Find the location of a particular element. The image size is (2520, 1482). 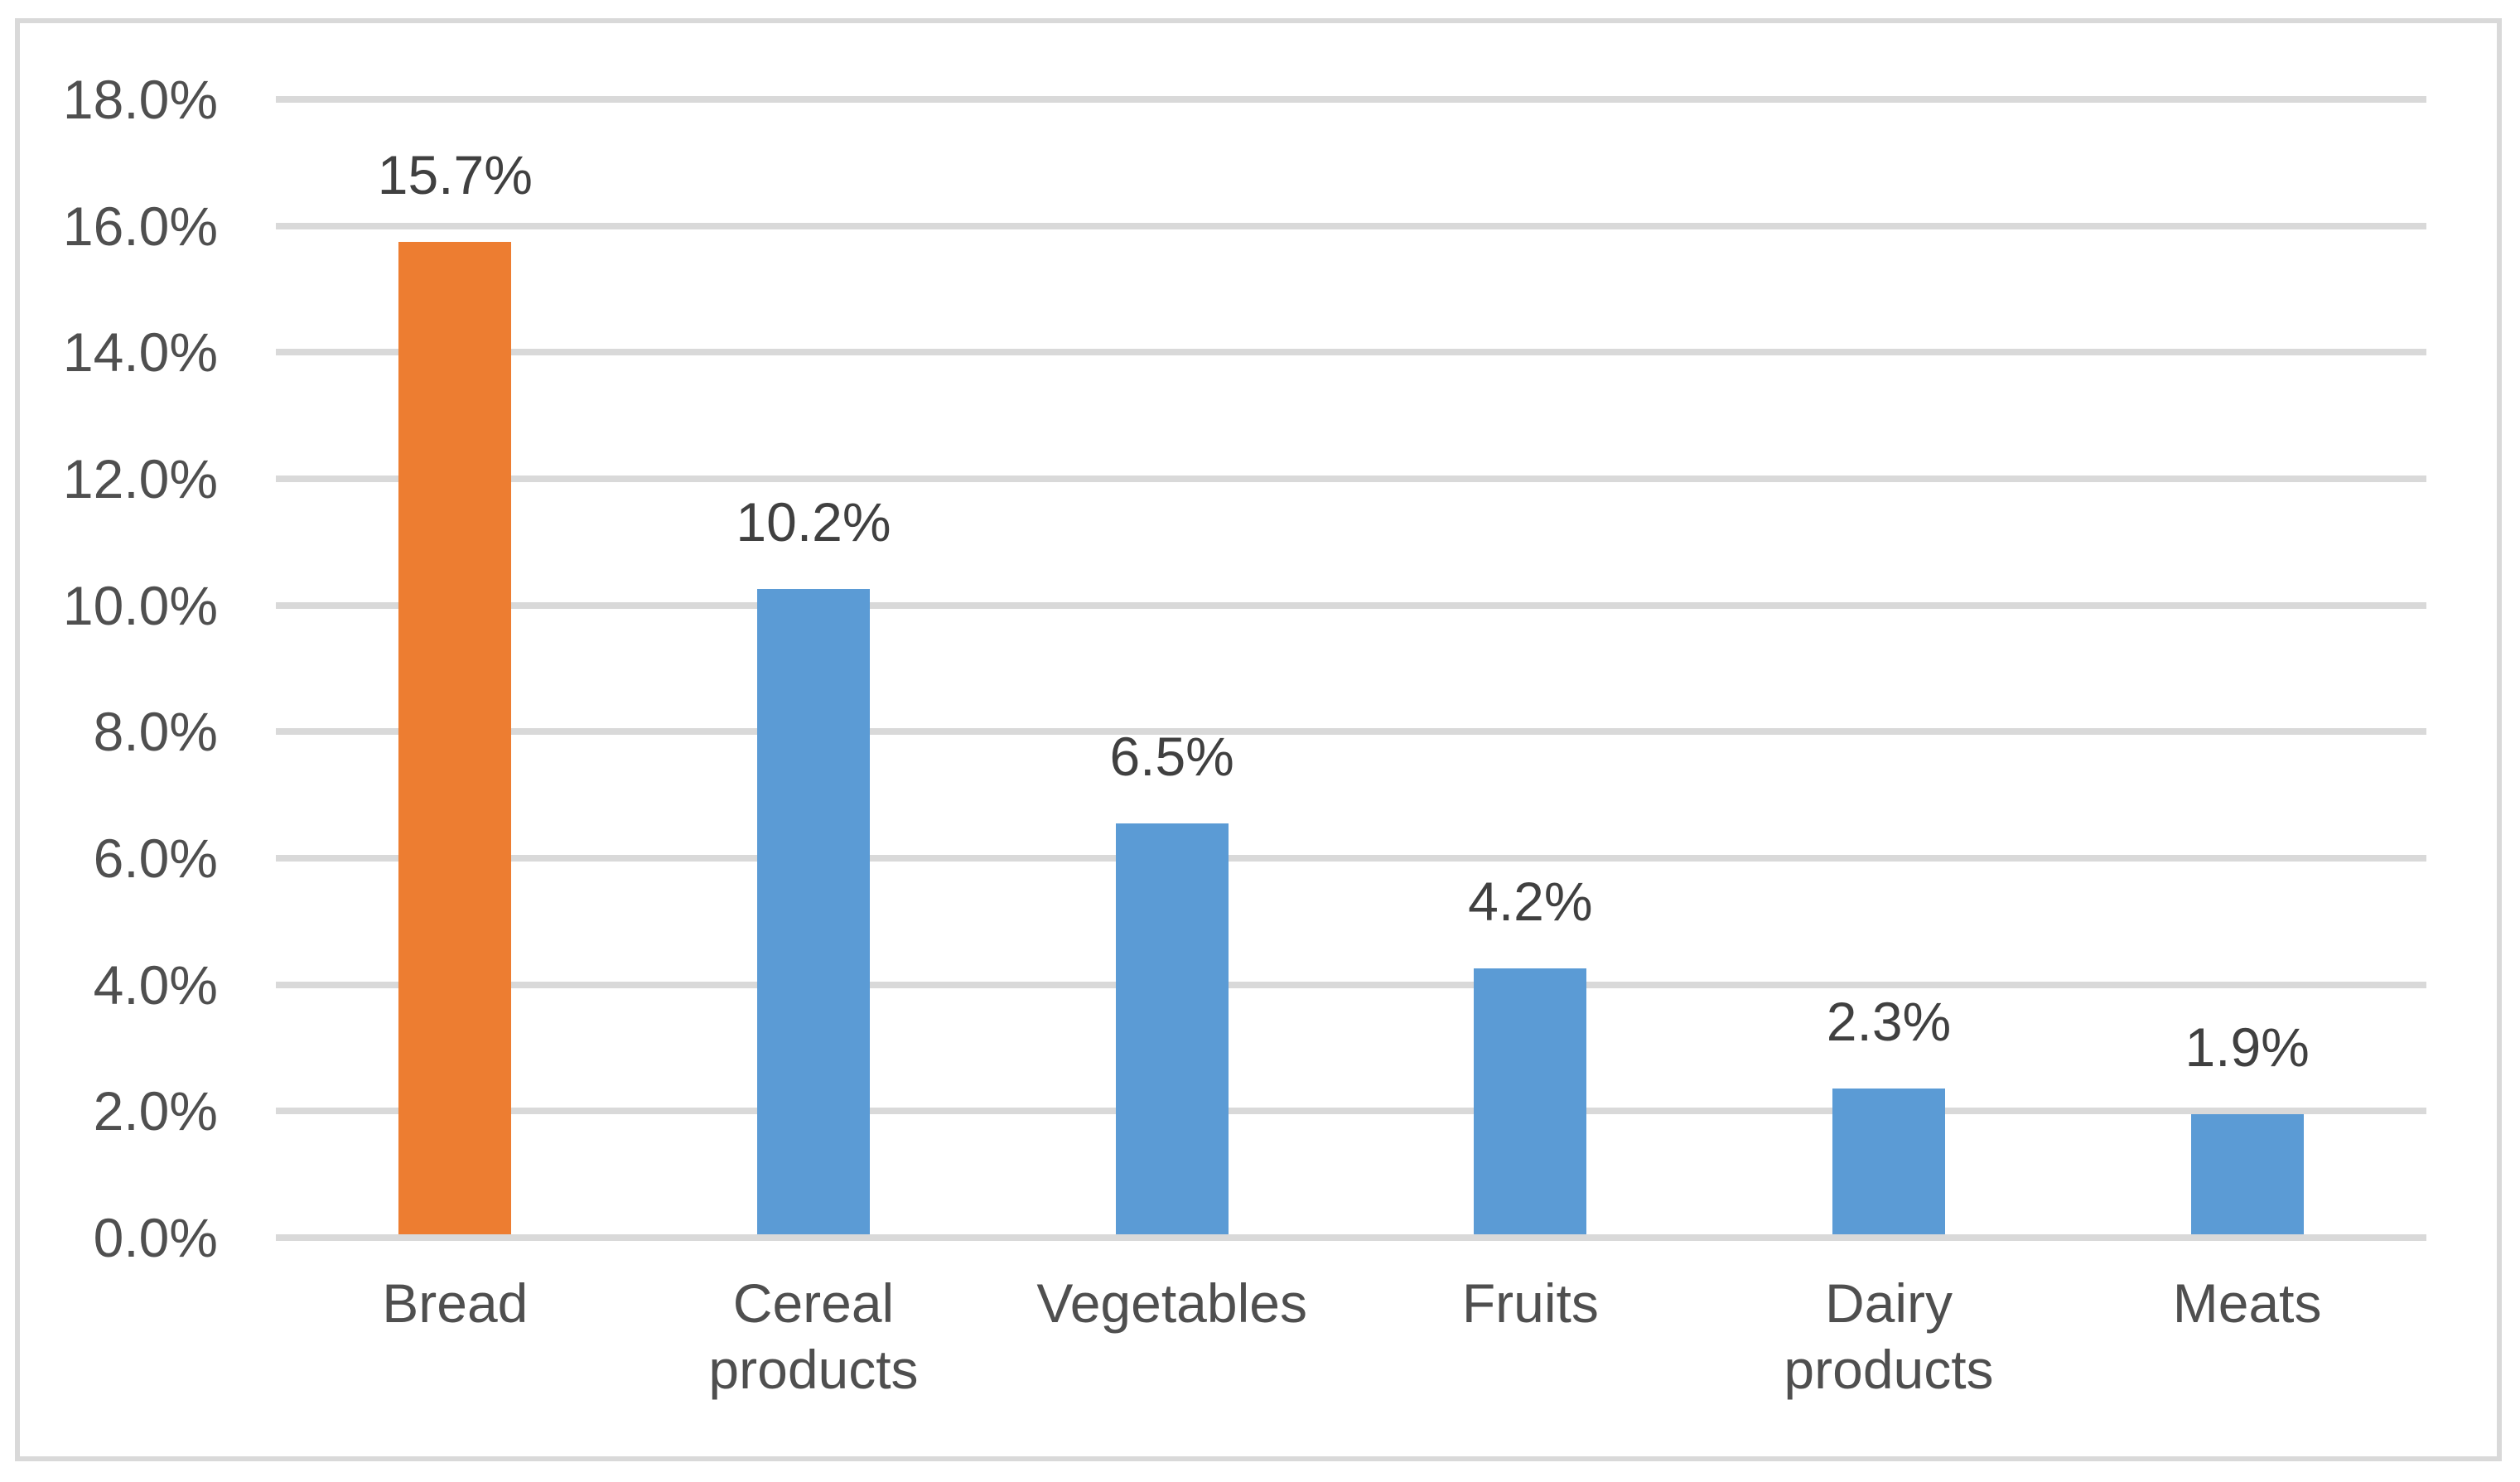

bar-meats is located at coordinates (2247, 1173).